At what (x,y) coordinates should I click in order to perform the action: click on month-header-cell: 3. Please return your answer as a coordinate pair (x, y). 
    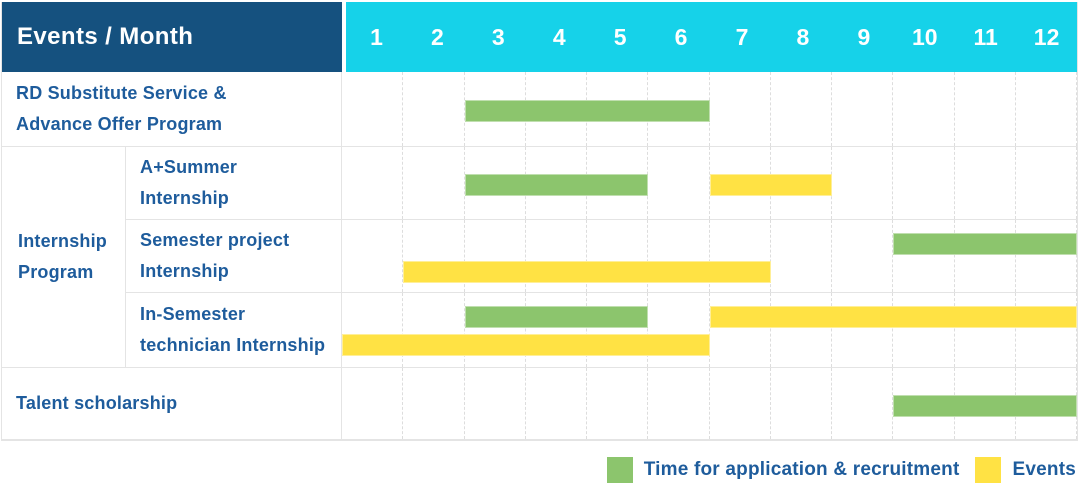
    Looking at the image, I should click on (498, 36).